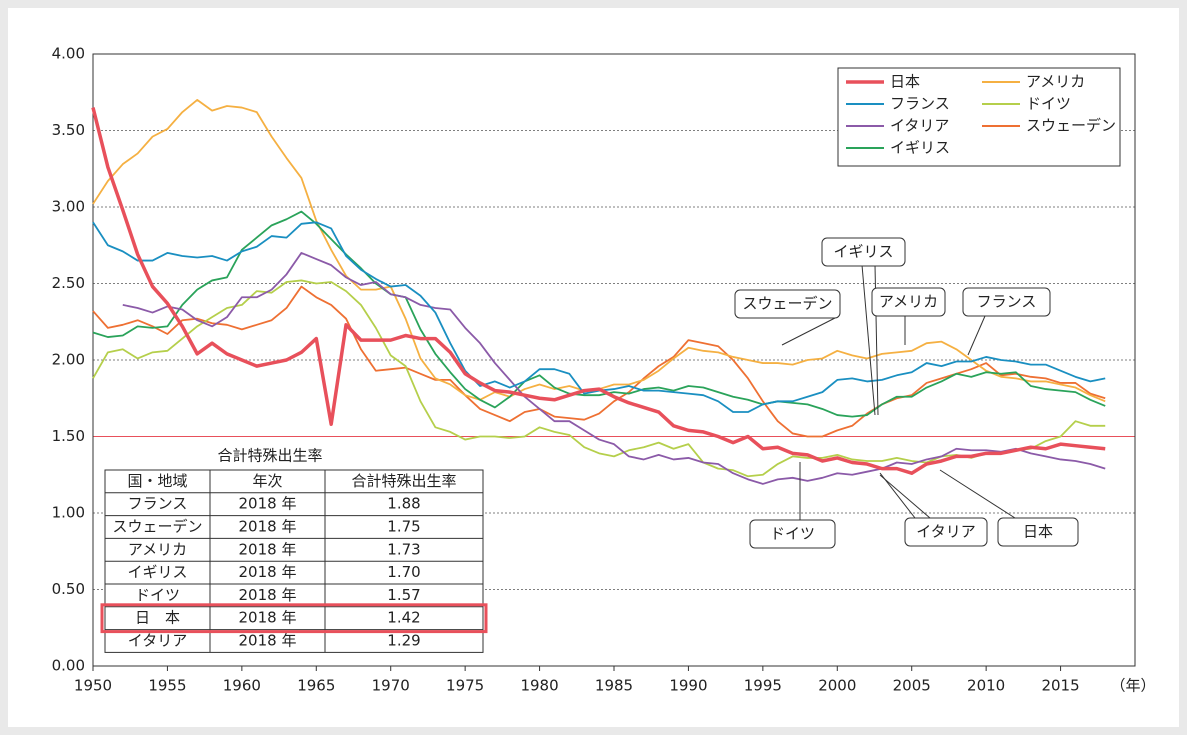 This screenshot has height=735, width=1187. What do you see at coordinates (316, 686) in the screenshot?
I see `x-tick-label: 1965` at bounding box center [316, 686].